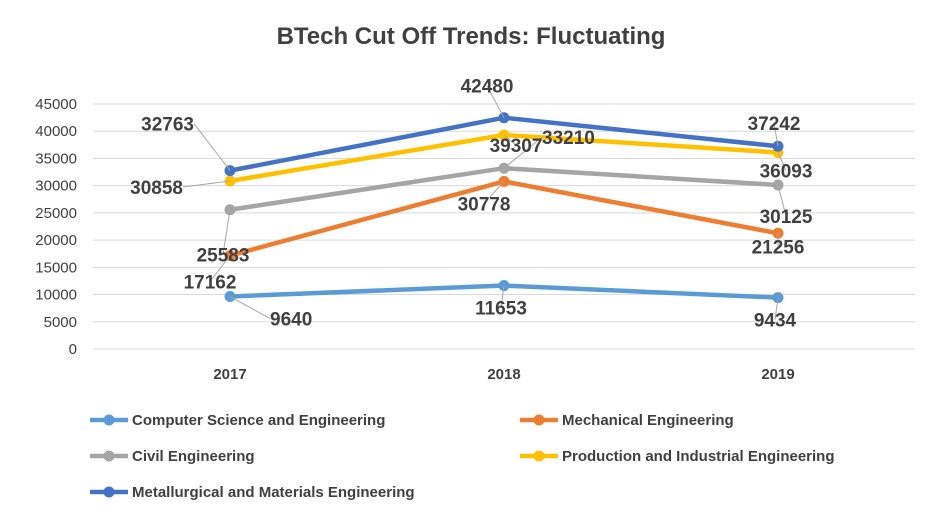  Describe the element at coordinates (56, 104) in the screenshot. I see `y-tick-label: 45000` at that location.